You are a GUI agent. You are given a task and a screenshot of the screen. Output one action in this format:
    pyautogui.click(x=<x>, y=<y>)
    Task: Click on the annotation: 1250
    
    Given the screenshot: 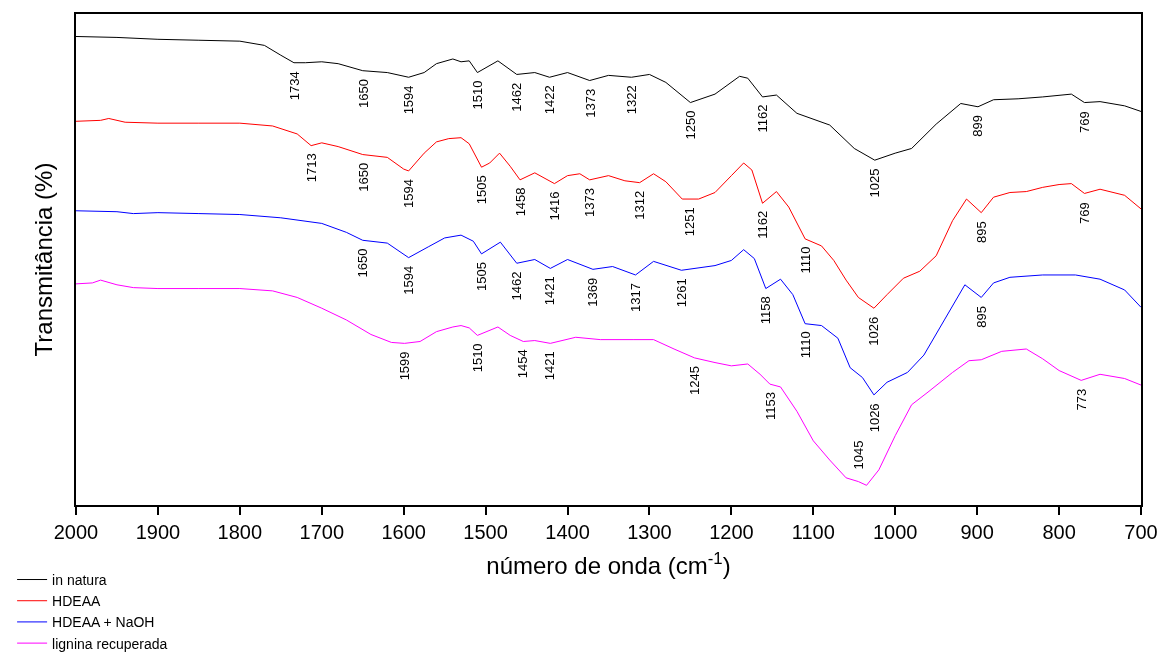 What is the action you would take?
    pyautogui.click(x=691, y=125)
    